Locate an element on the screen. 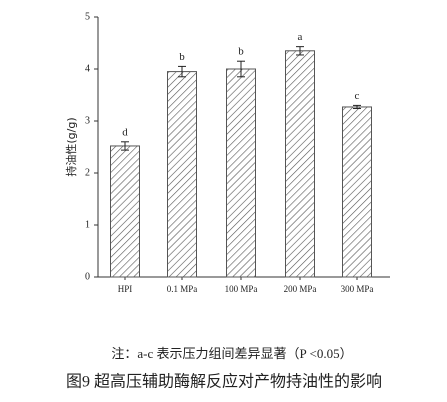 This screenshot has height=402, width=447. y-tick-label: 2 is located at coordinates (87, 172).